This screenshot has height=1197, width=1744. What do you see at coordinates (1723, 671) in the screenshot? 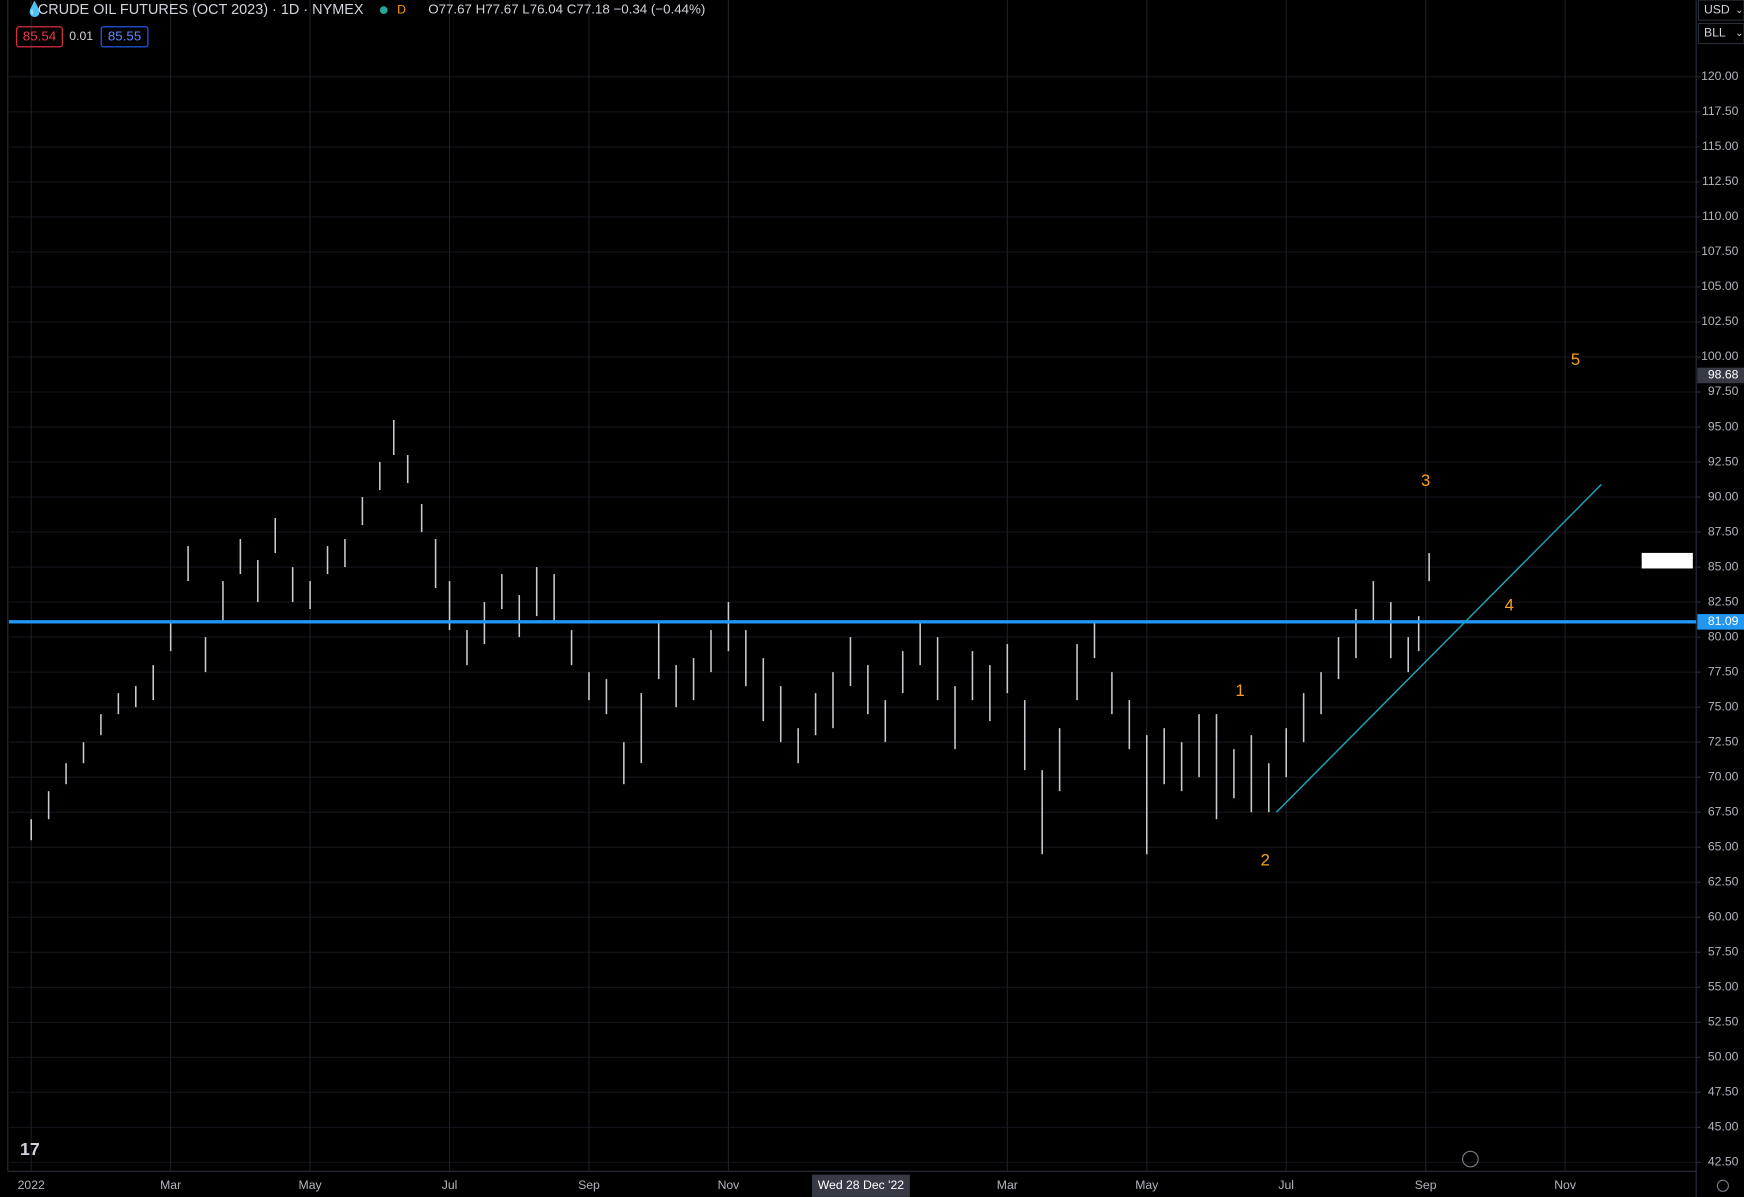
I see `y-tick-label: 77.50` at bounding box center [1723, 671].